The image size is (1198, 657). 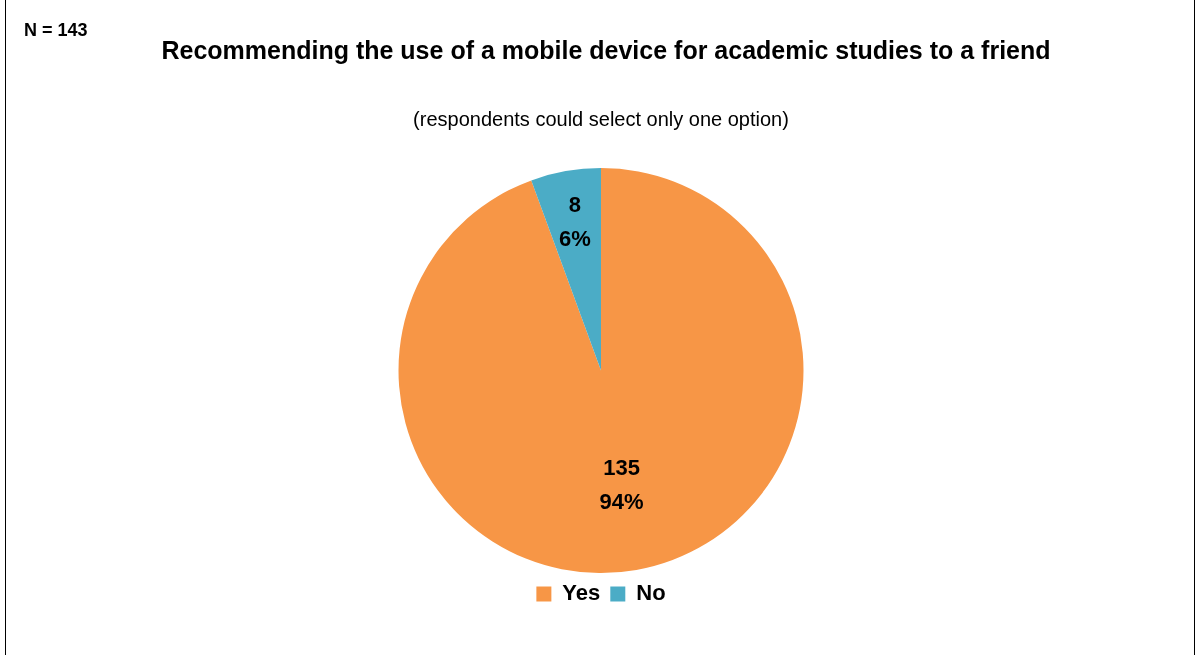 What do you see at coordinates (606, 50) in the screenshot?
I see `chart-title: Recommending the use of a mobile device for academic studies to a friend` at bounding box center [606, 50].